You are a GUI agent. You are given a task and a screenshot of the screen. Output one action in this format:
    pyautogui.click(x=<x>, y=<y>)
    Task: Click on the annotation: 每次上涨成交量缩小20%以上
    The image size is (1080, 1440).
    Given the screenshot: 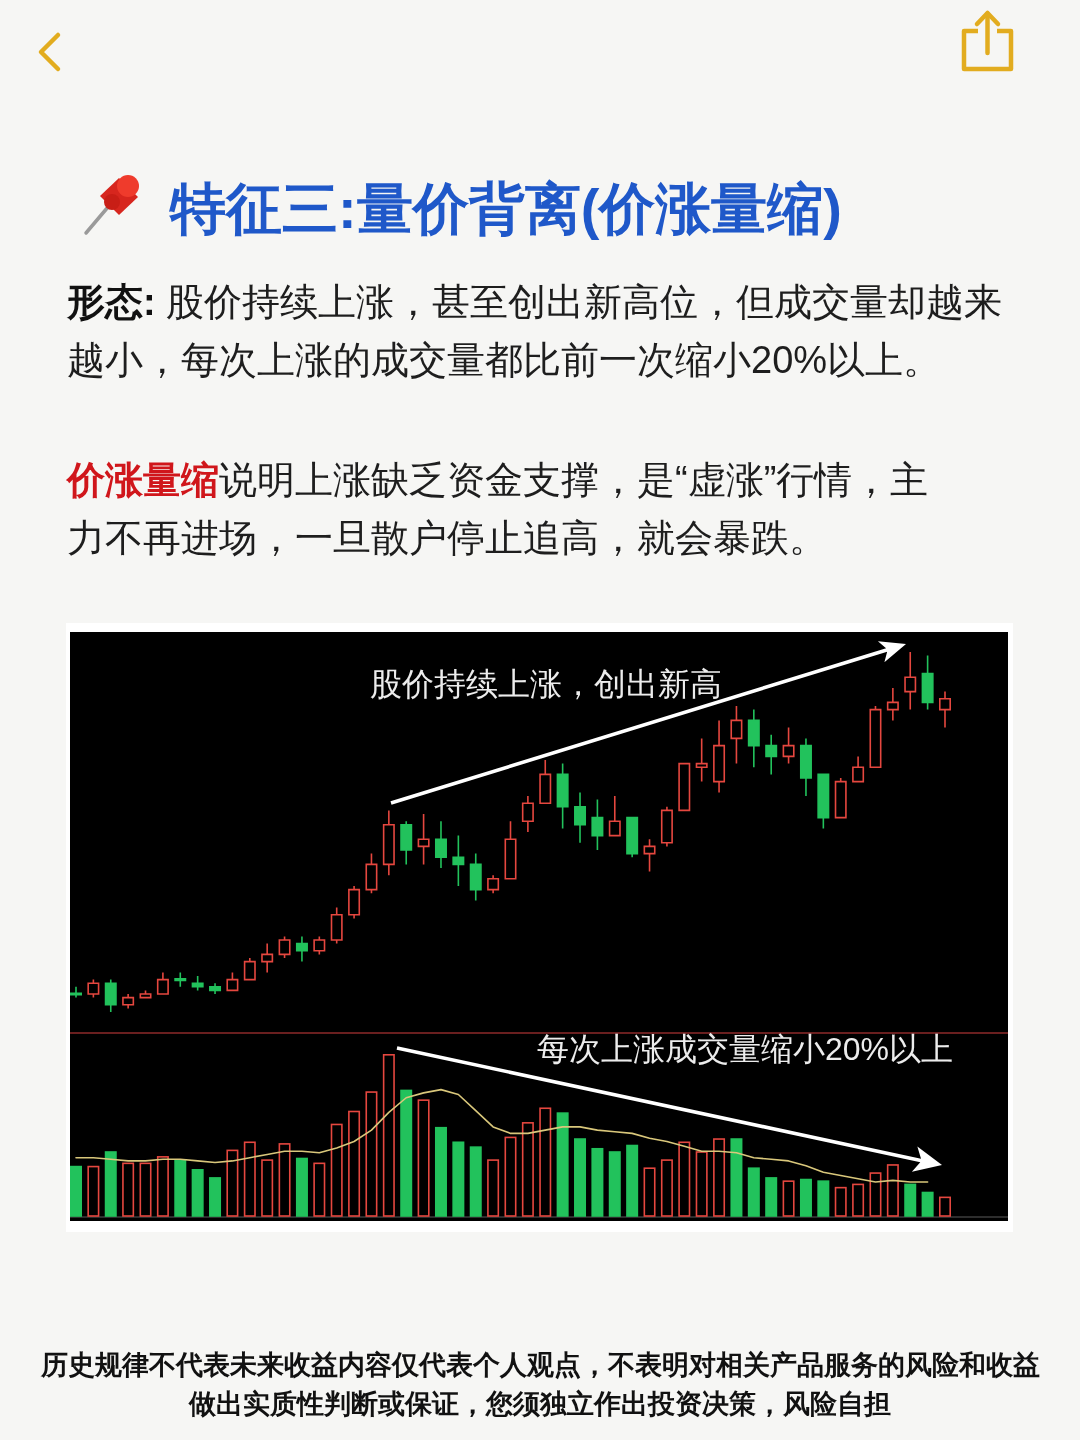 What is the action you would take?
    pyautogui.click(x=745, y=1049)
    